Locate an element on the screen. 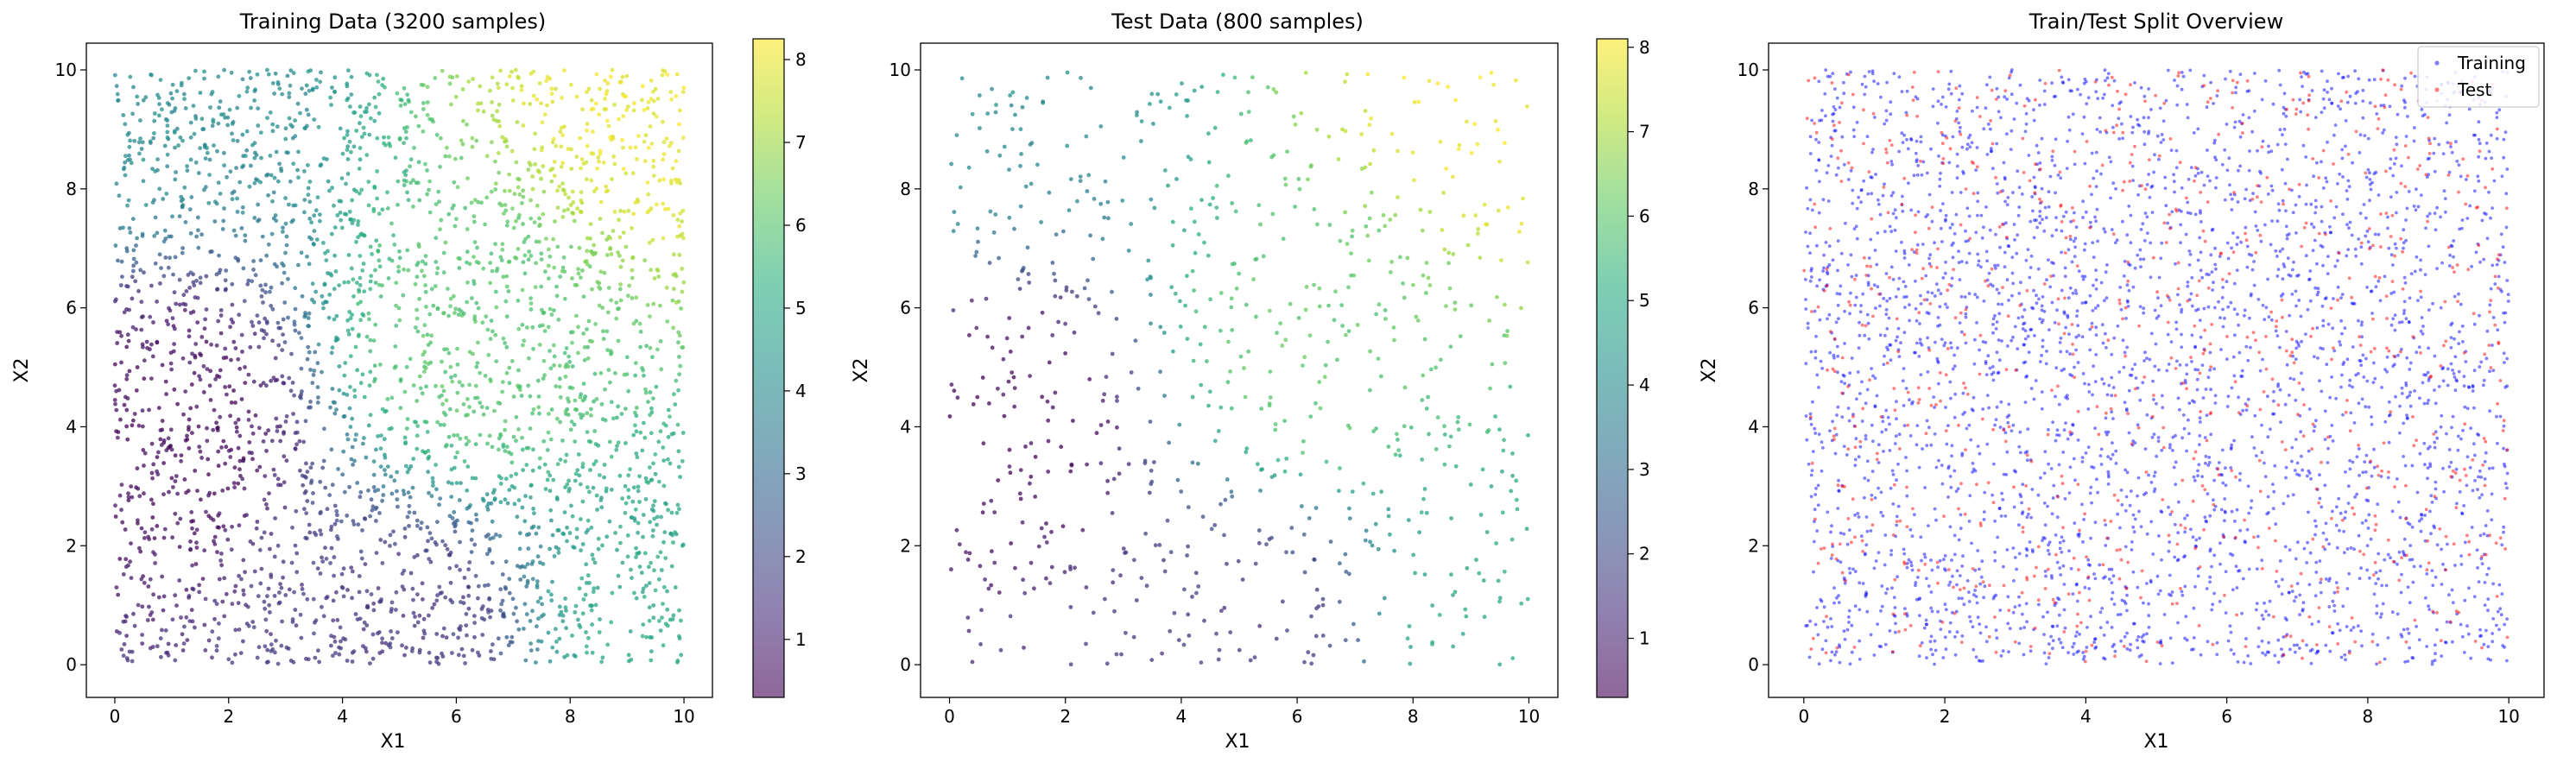 Image resolution: width=2576 pixels, height=763 pixels. colorbar-tick-label: 5 is located at coordinates (801, 308).